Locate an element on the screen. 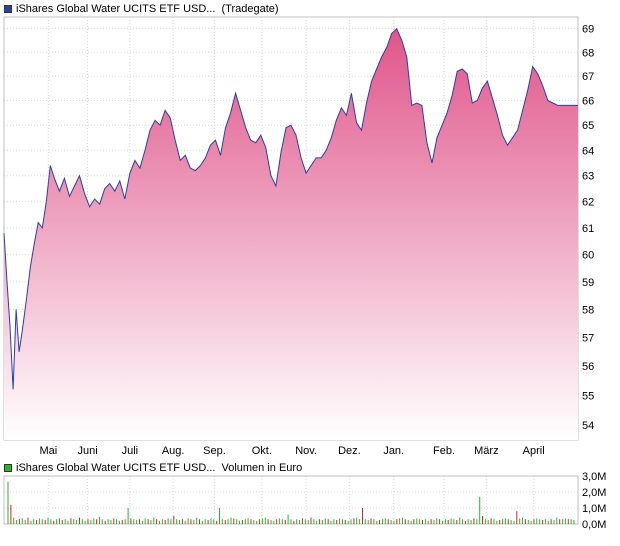 This screenshot has height=546, width=620. price-x-tick-label: April is located at coordinates (534, 451).